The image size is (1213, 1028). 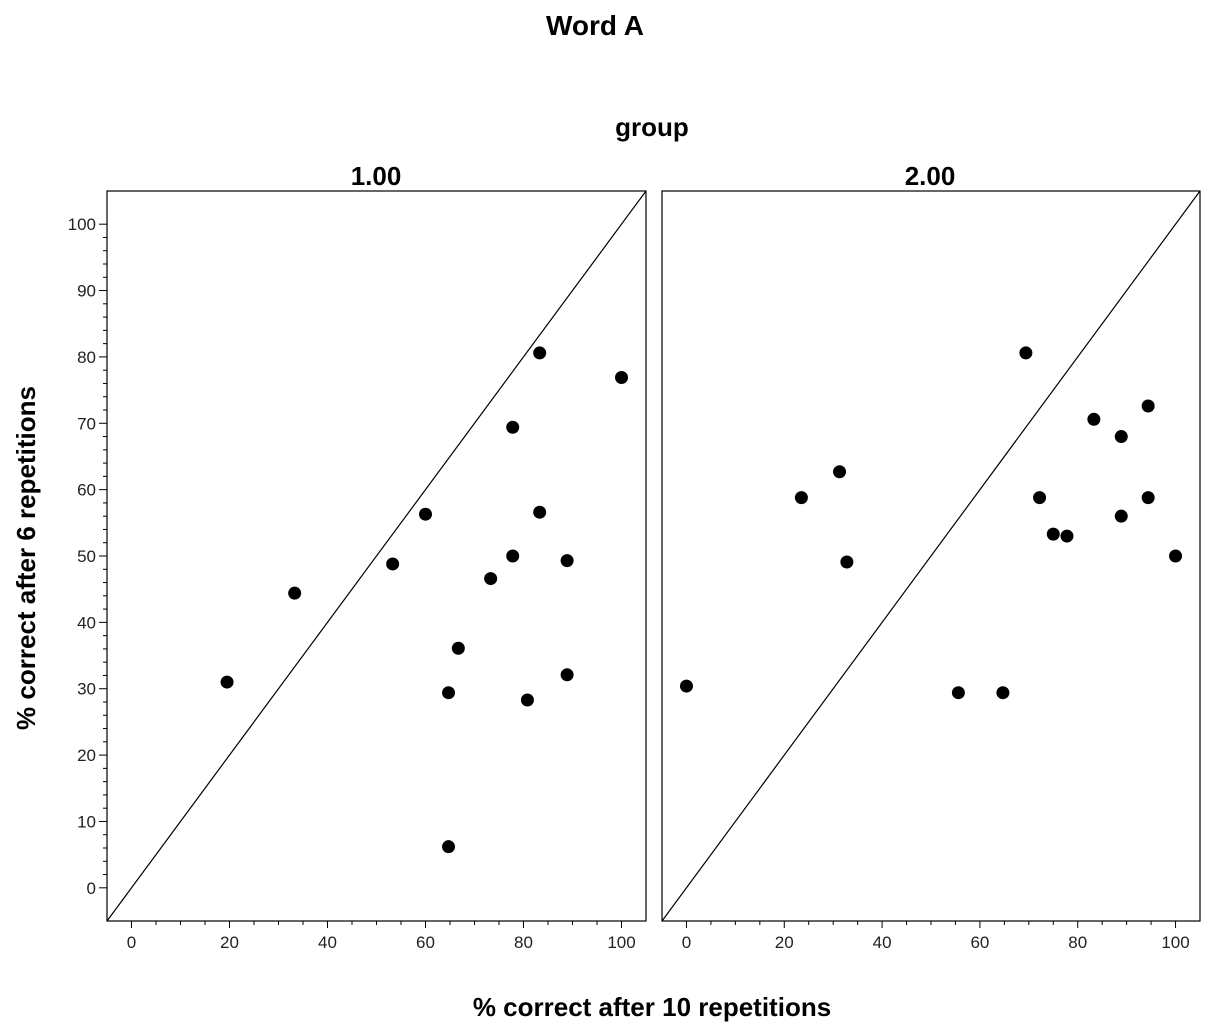 What do you see at coordinates (82, 224) in the screenshot?
I see `y-tick-label: 100` at bounding box center [82, 224].